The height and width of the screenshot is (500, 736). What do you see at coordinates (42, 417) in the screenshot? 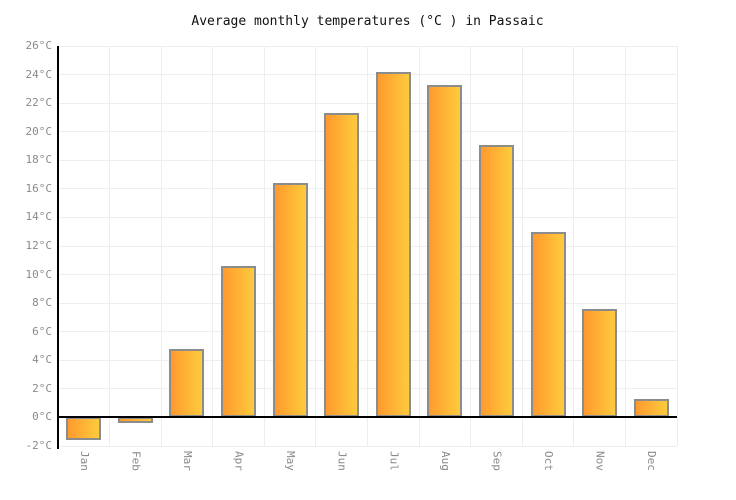
I see `y-tick-label-0: 0°C` at bounding box center [42, 417].